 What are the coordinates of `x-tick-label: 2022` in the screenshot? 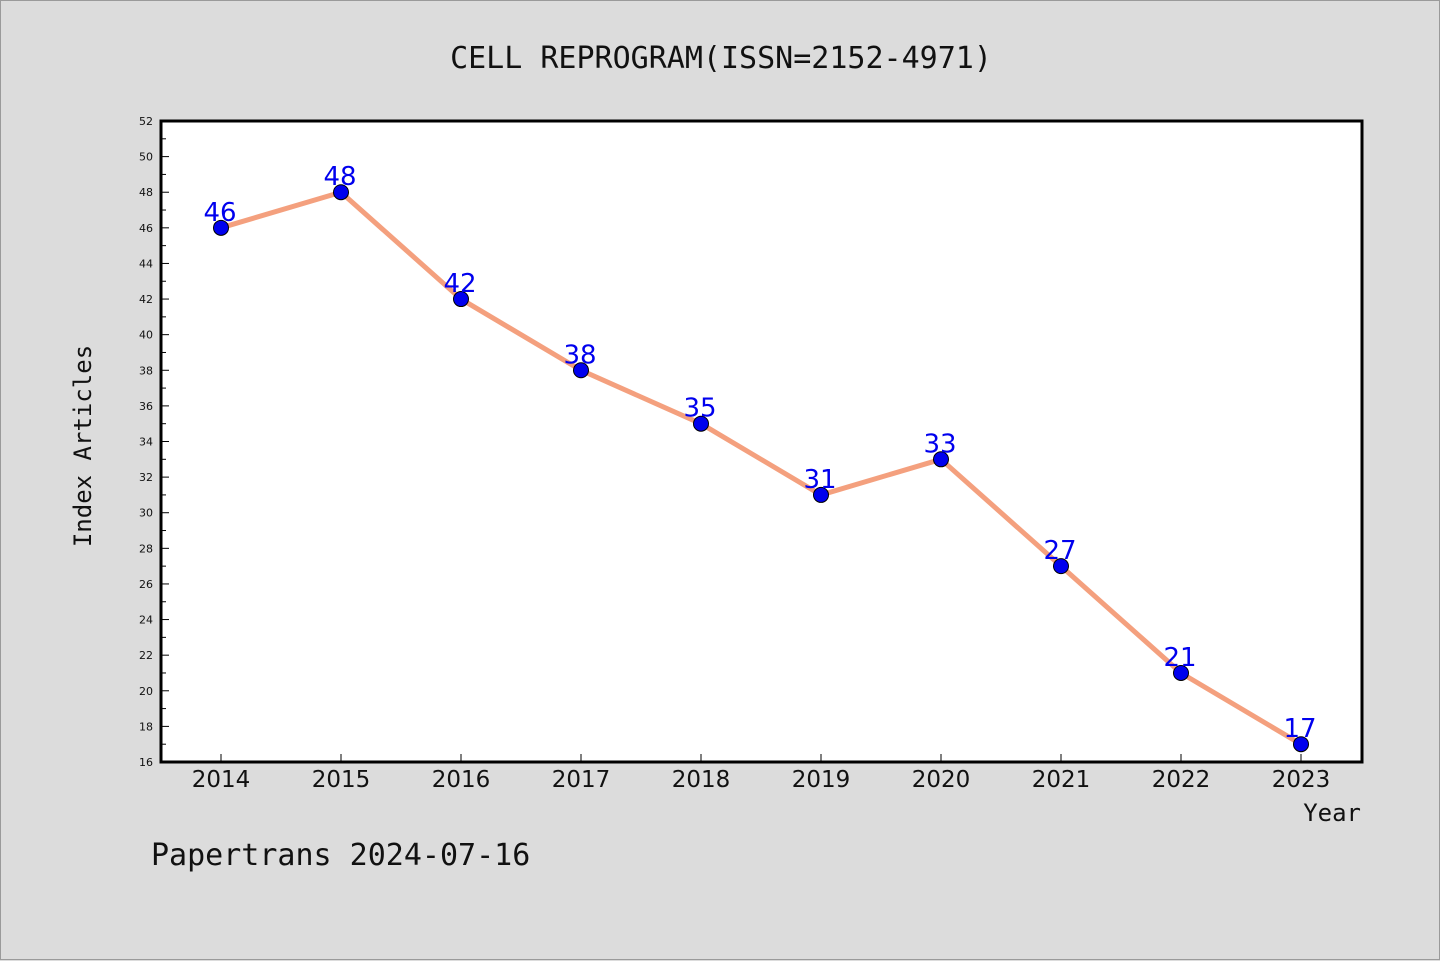 It's located at (1181, 780).